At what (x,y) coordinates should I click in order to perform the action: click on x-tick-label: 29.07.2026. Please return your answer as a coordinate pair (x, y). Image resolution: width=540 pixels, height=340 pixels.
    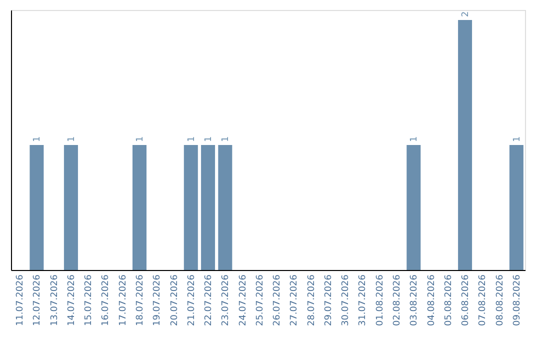
    Looking at the image, I should click on (329, 300).